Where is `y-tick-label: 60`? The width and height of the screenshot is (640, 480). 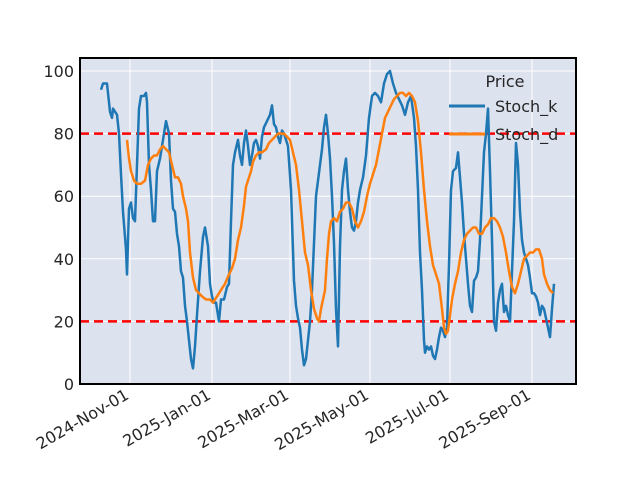 y-tick-label: 60 is located at coordinates (64, 196).